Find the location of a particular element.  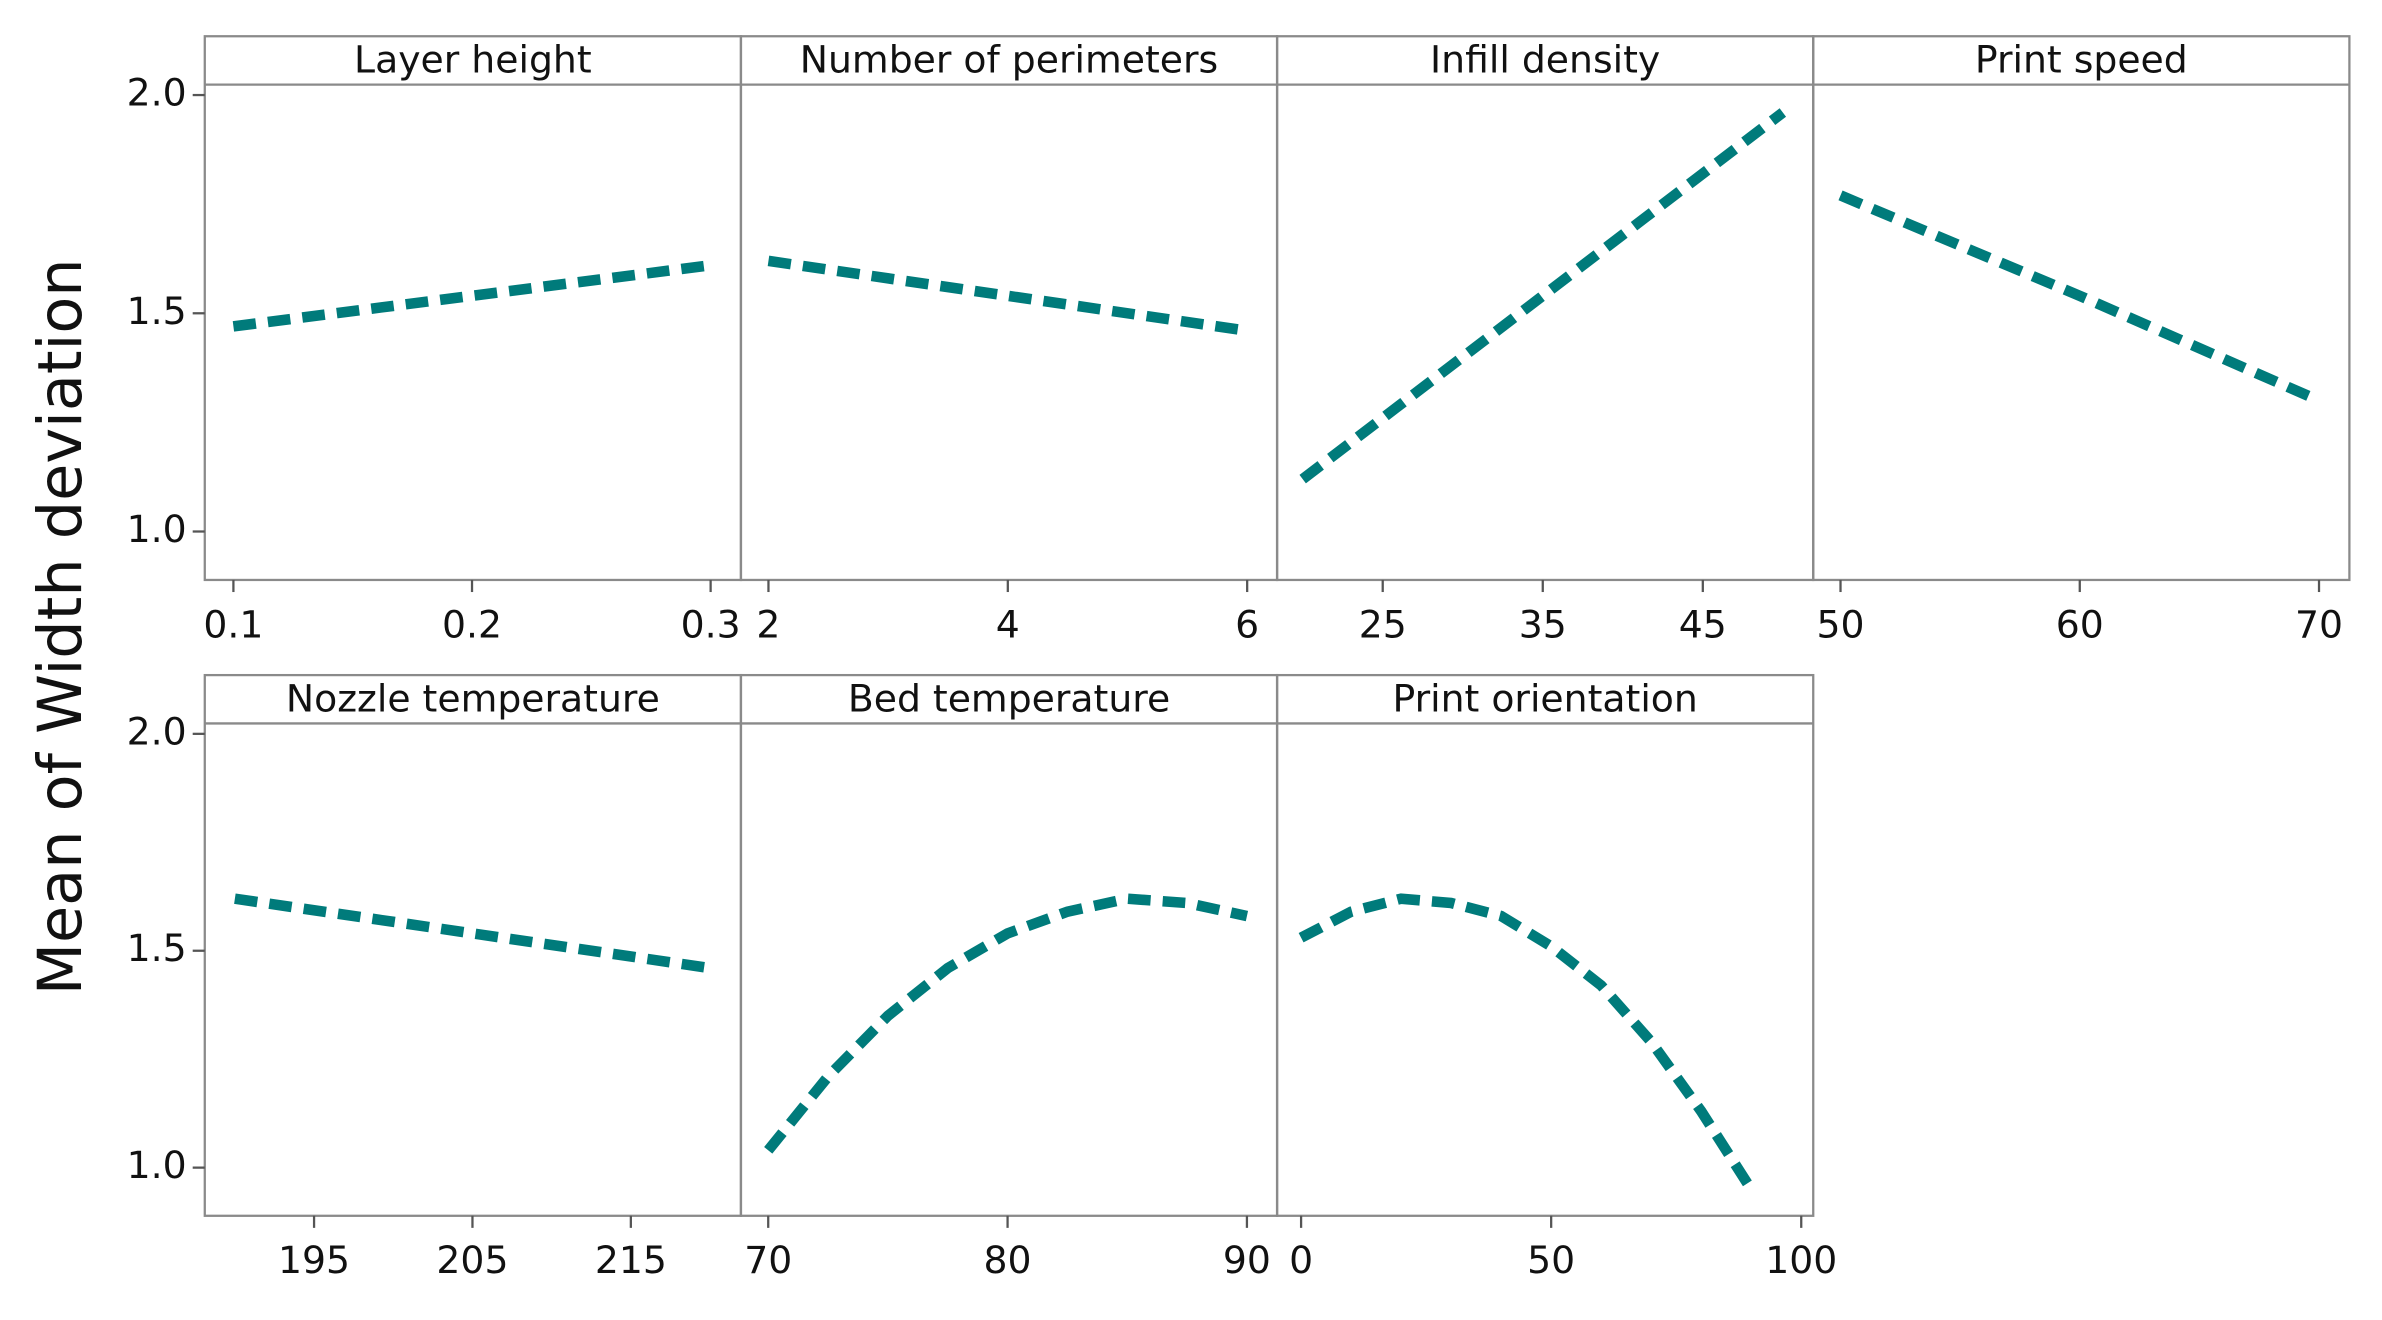

x-tick-label: 80 is located at coordinates (1008, 1260).